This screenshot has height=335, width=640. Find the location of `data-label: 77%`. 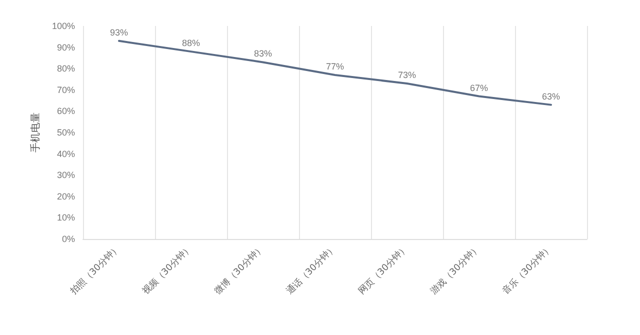

data-label: 77% is located at coordinates (335, 66).